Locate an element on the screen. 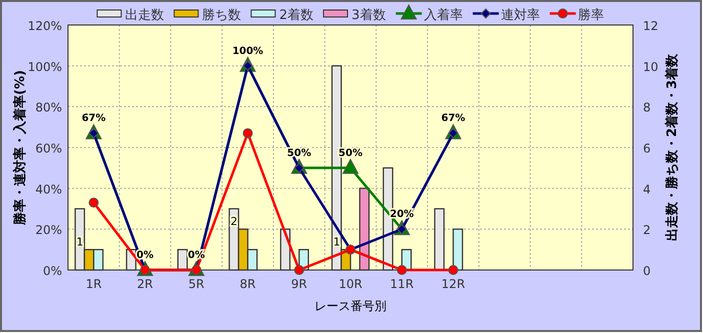 This screenshot has width=703, height=333. y2-tick-label: 0 is located at coordinates (647, 271).